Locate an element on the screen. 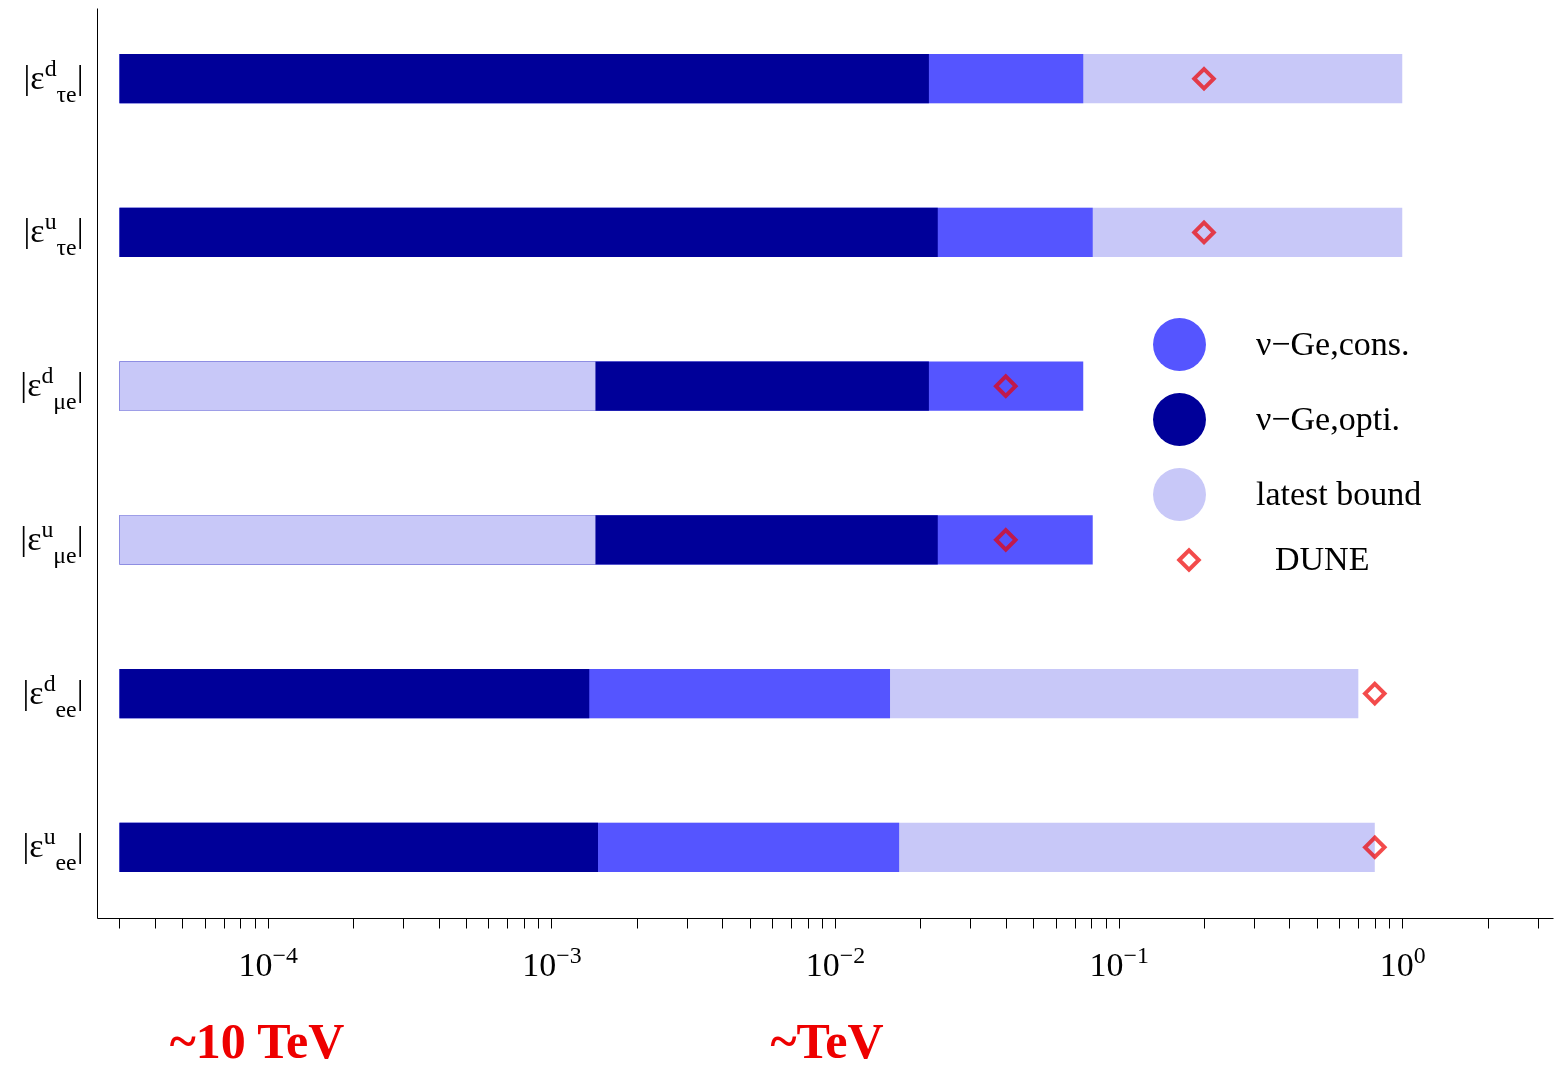 The width and height of the screenshot is (1555, 1067). x-tick-label: 10$^{−4}$ is located at coordinates (268, 962).